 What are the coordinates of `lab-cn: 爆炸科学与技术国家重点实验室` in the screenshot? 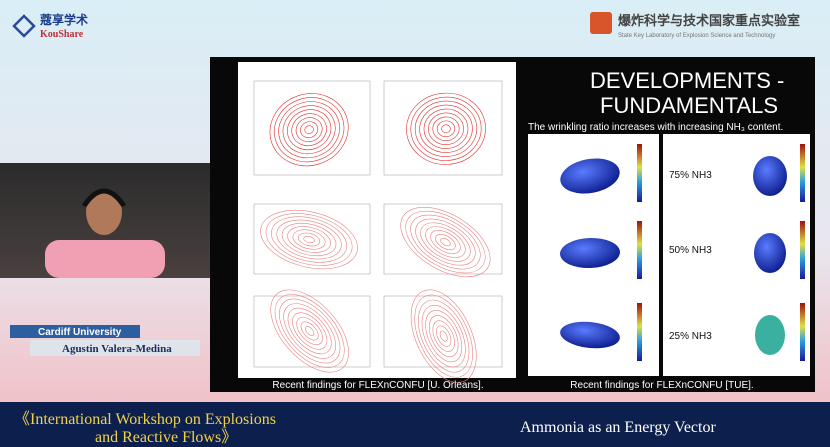 It's located at (709, 20).